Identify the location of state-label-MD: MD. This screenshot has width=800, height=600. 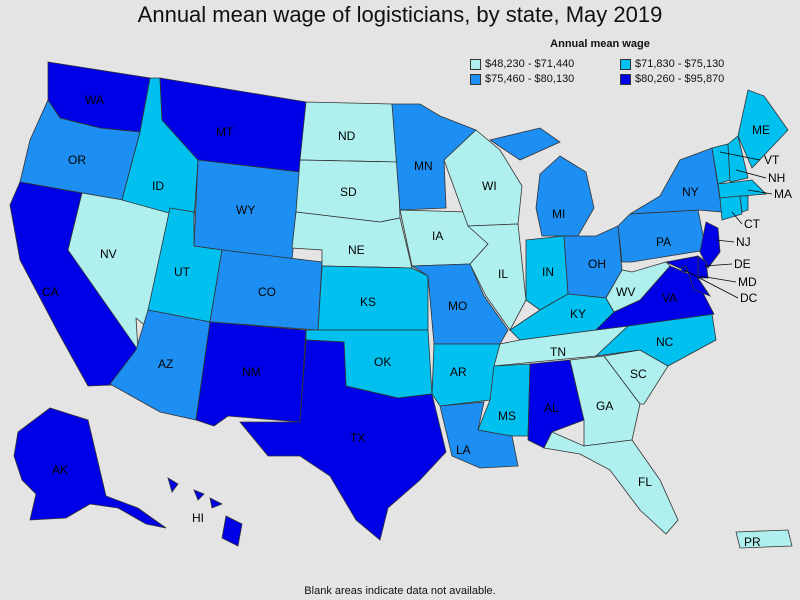
(747, 282).